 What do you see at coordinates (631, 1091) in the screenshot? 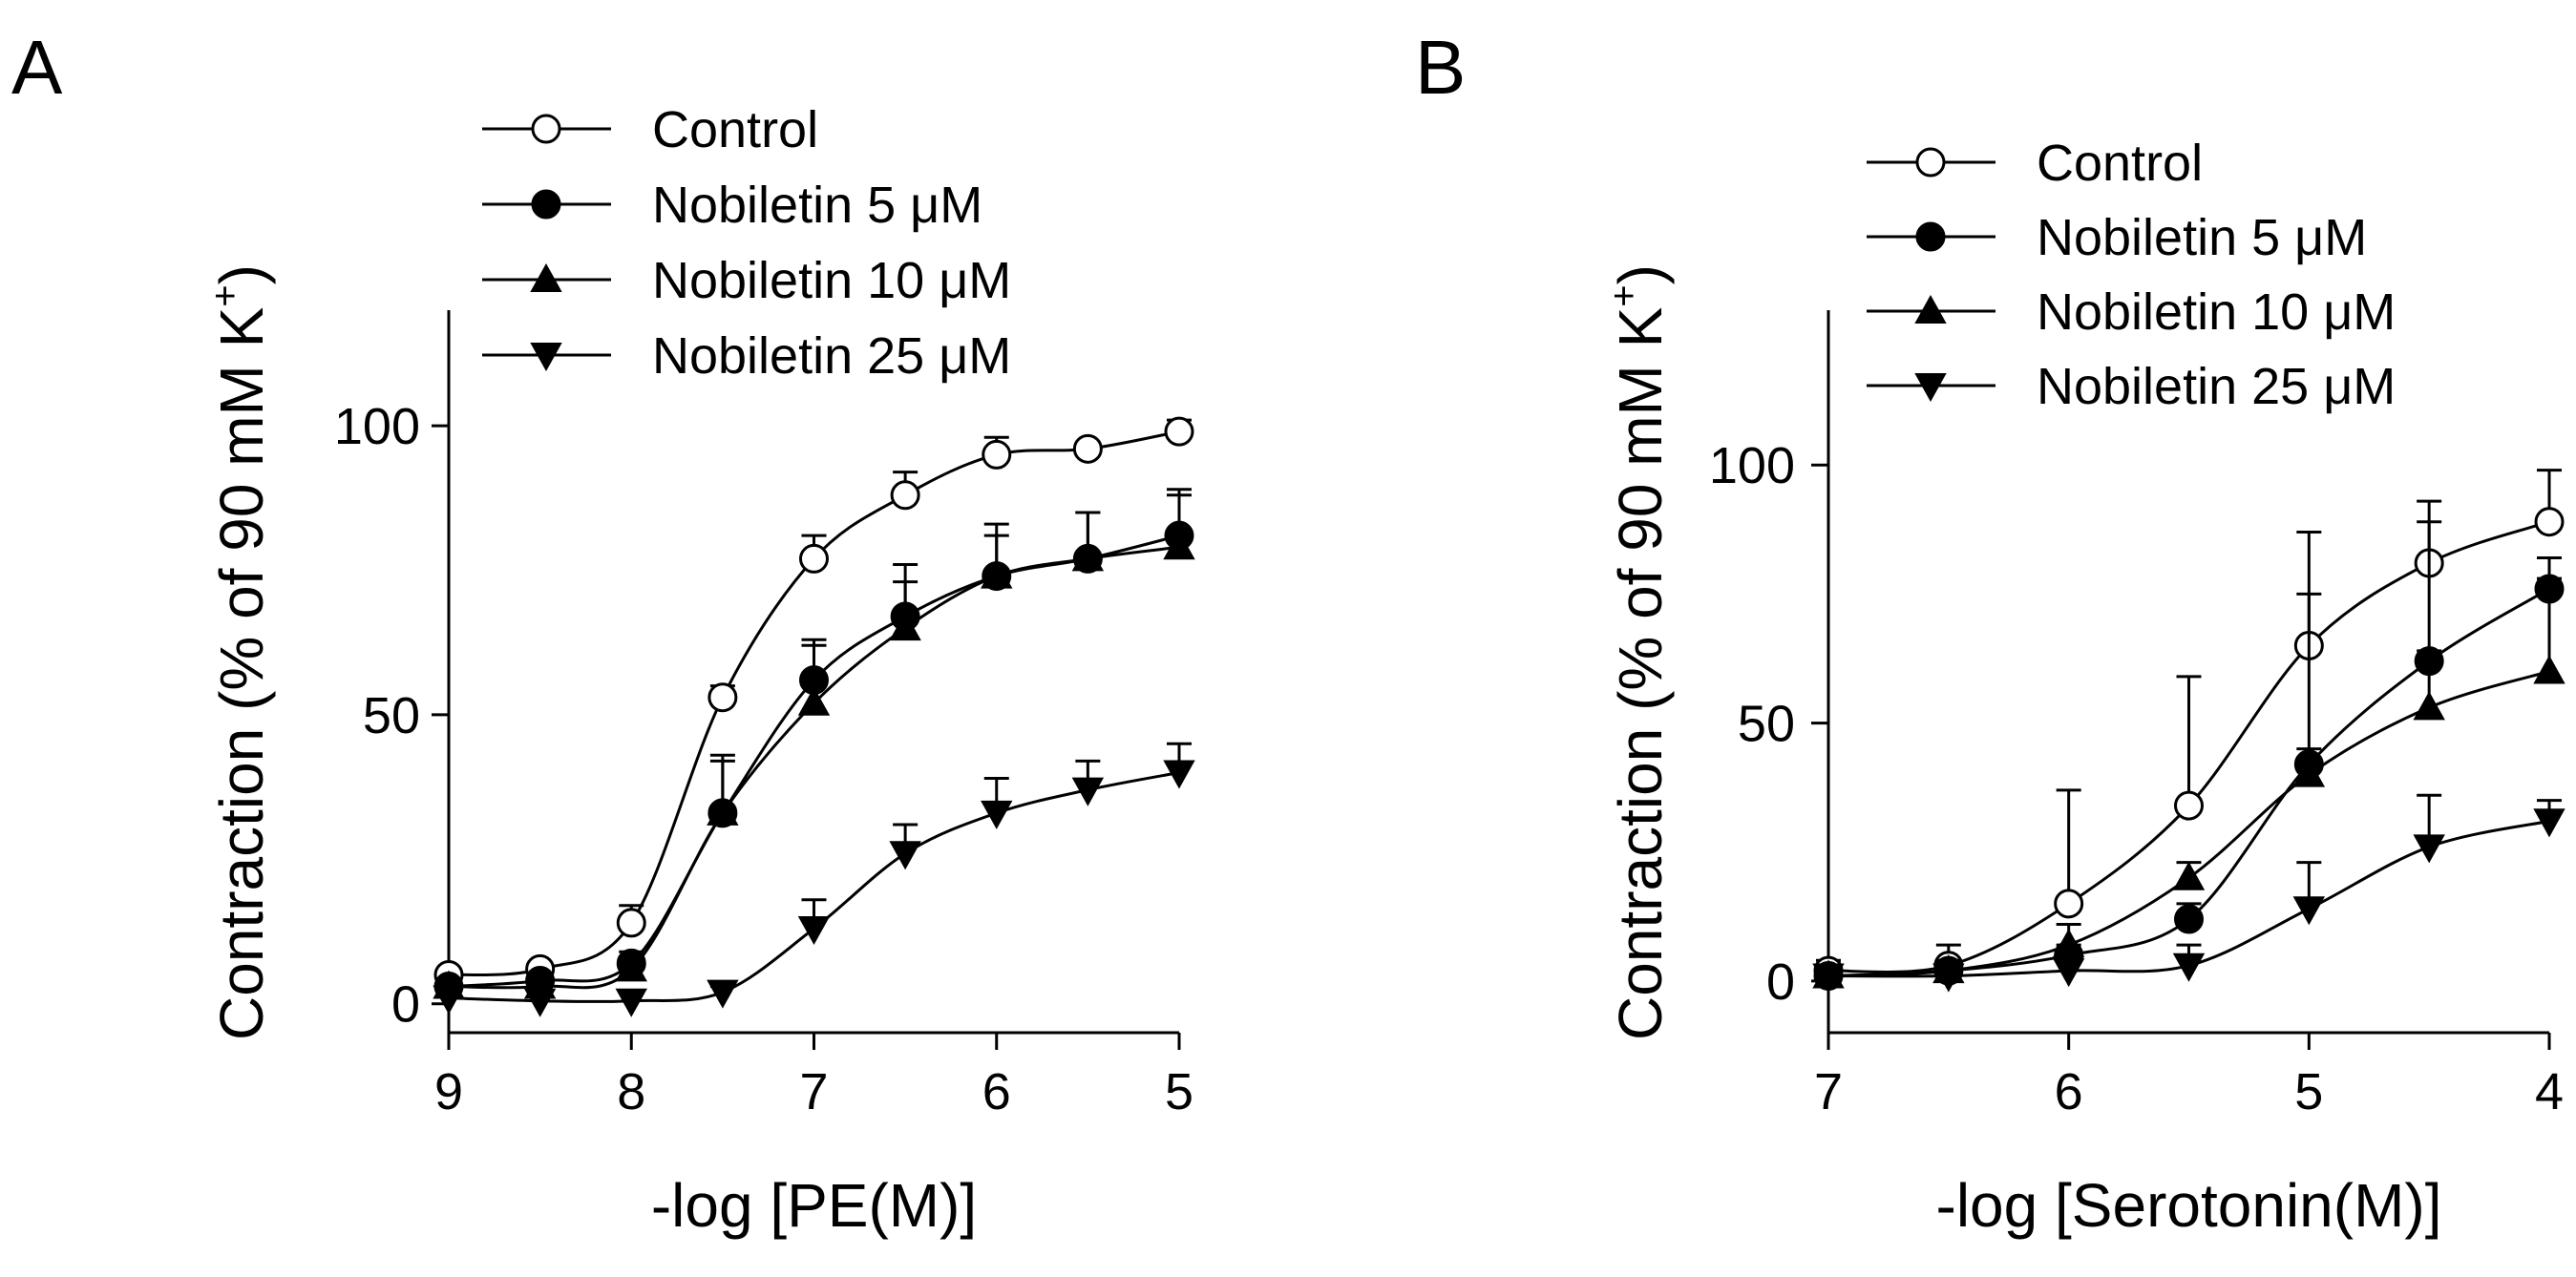
I see `x-tick-label: 8` at bounding box center [631, 1091].